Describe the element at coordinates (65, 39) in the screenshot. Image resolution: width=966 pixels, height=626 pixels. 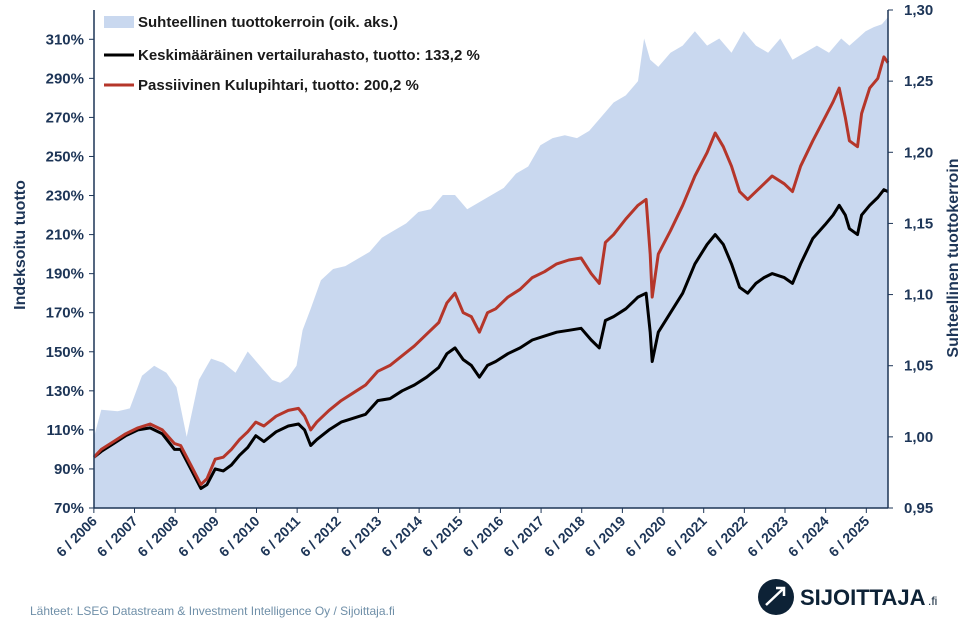
I see `left-tick-label: 310%` at that location.